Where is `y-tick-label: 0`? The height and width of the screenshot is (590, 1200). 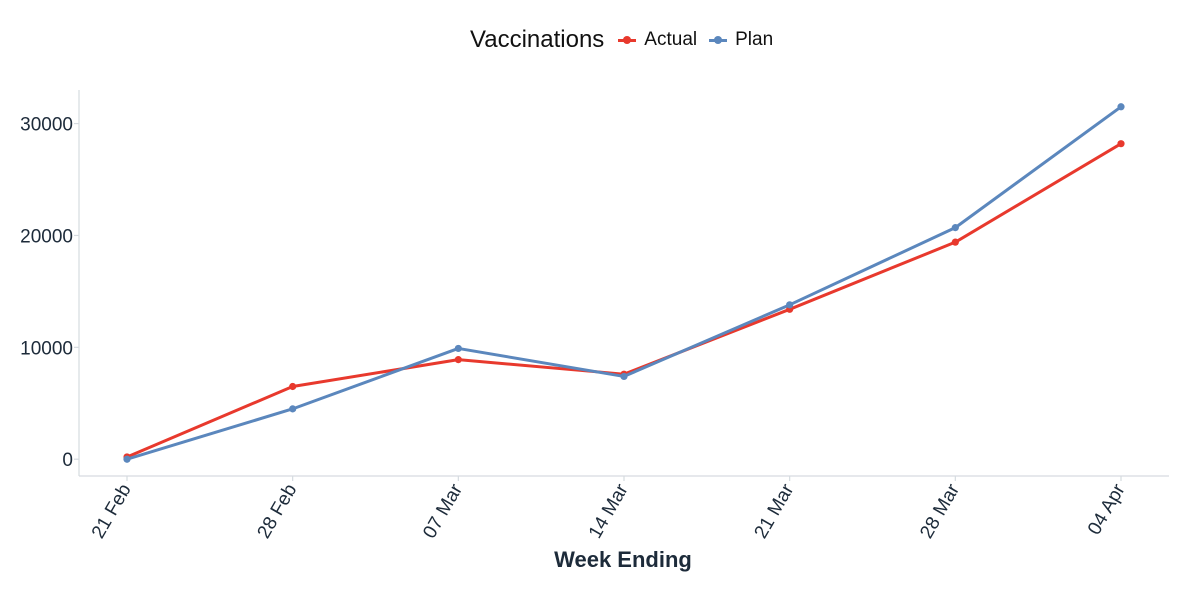
y-tick-label: 0 is located at coordinates (67, 460).